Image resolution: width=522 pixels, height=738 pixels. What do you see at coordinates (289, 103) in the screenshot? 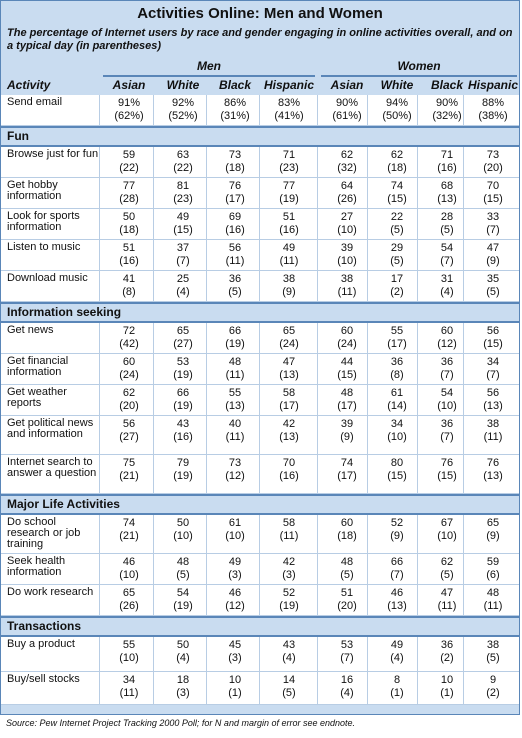
I see `overall-value: 83%` at bounding box center [289, 103].